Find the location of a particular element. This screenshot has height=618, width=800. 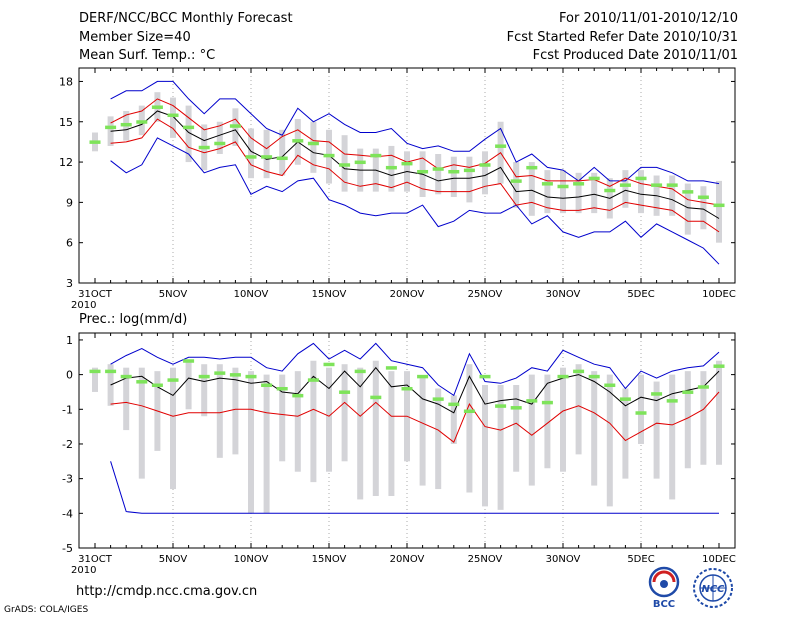

temperature-xtick-label: 10NOV is located at coordinates (251, 294).